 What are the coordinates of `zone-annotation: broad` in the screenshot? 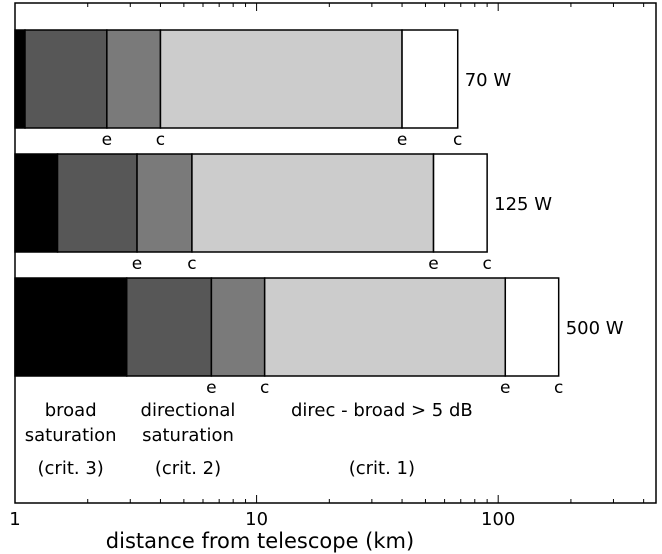 It's located at (71, 410).